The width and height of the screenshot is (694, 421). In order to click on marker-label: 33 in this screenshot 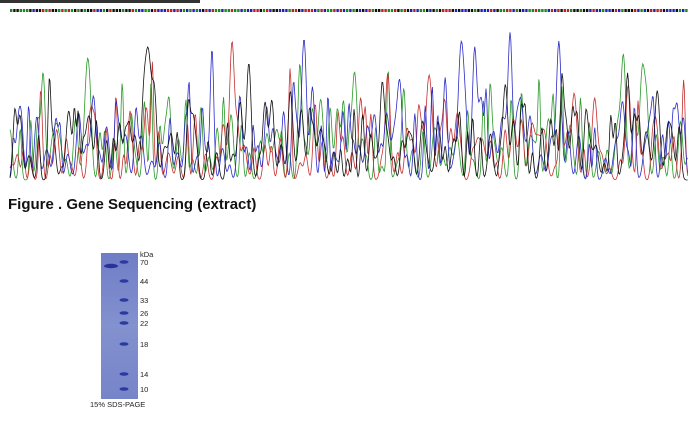, I will do `click(144, 300)`.